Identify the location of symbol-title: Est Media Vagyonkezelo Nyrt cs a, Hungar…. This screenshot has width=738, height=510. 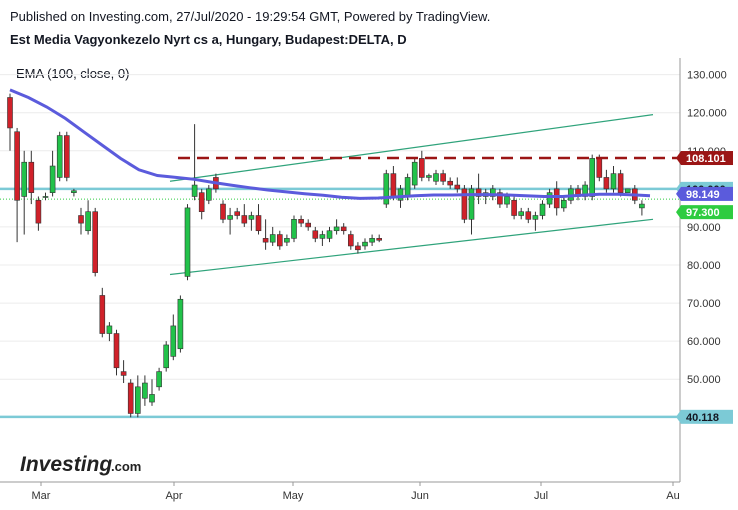
(208, 39).